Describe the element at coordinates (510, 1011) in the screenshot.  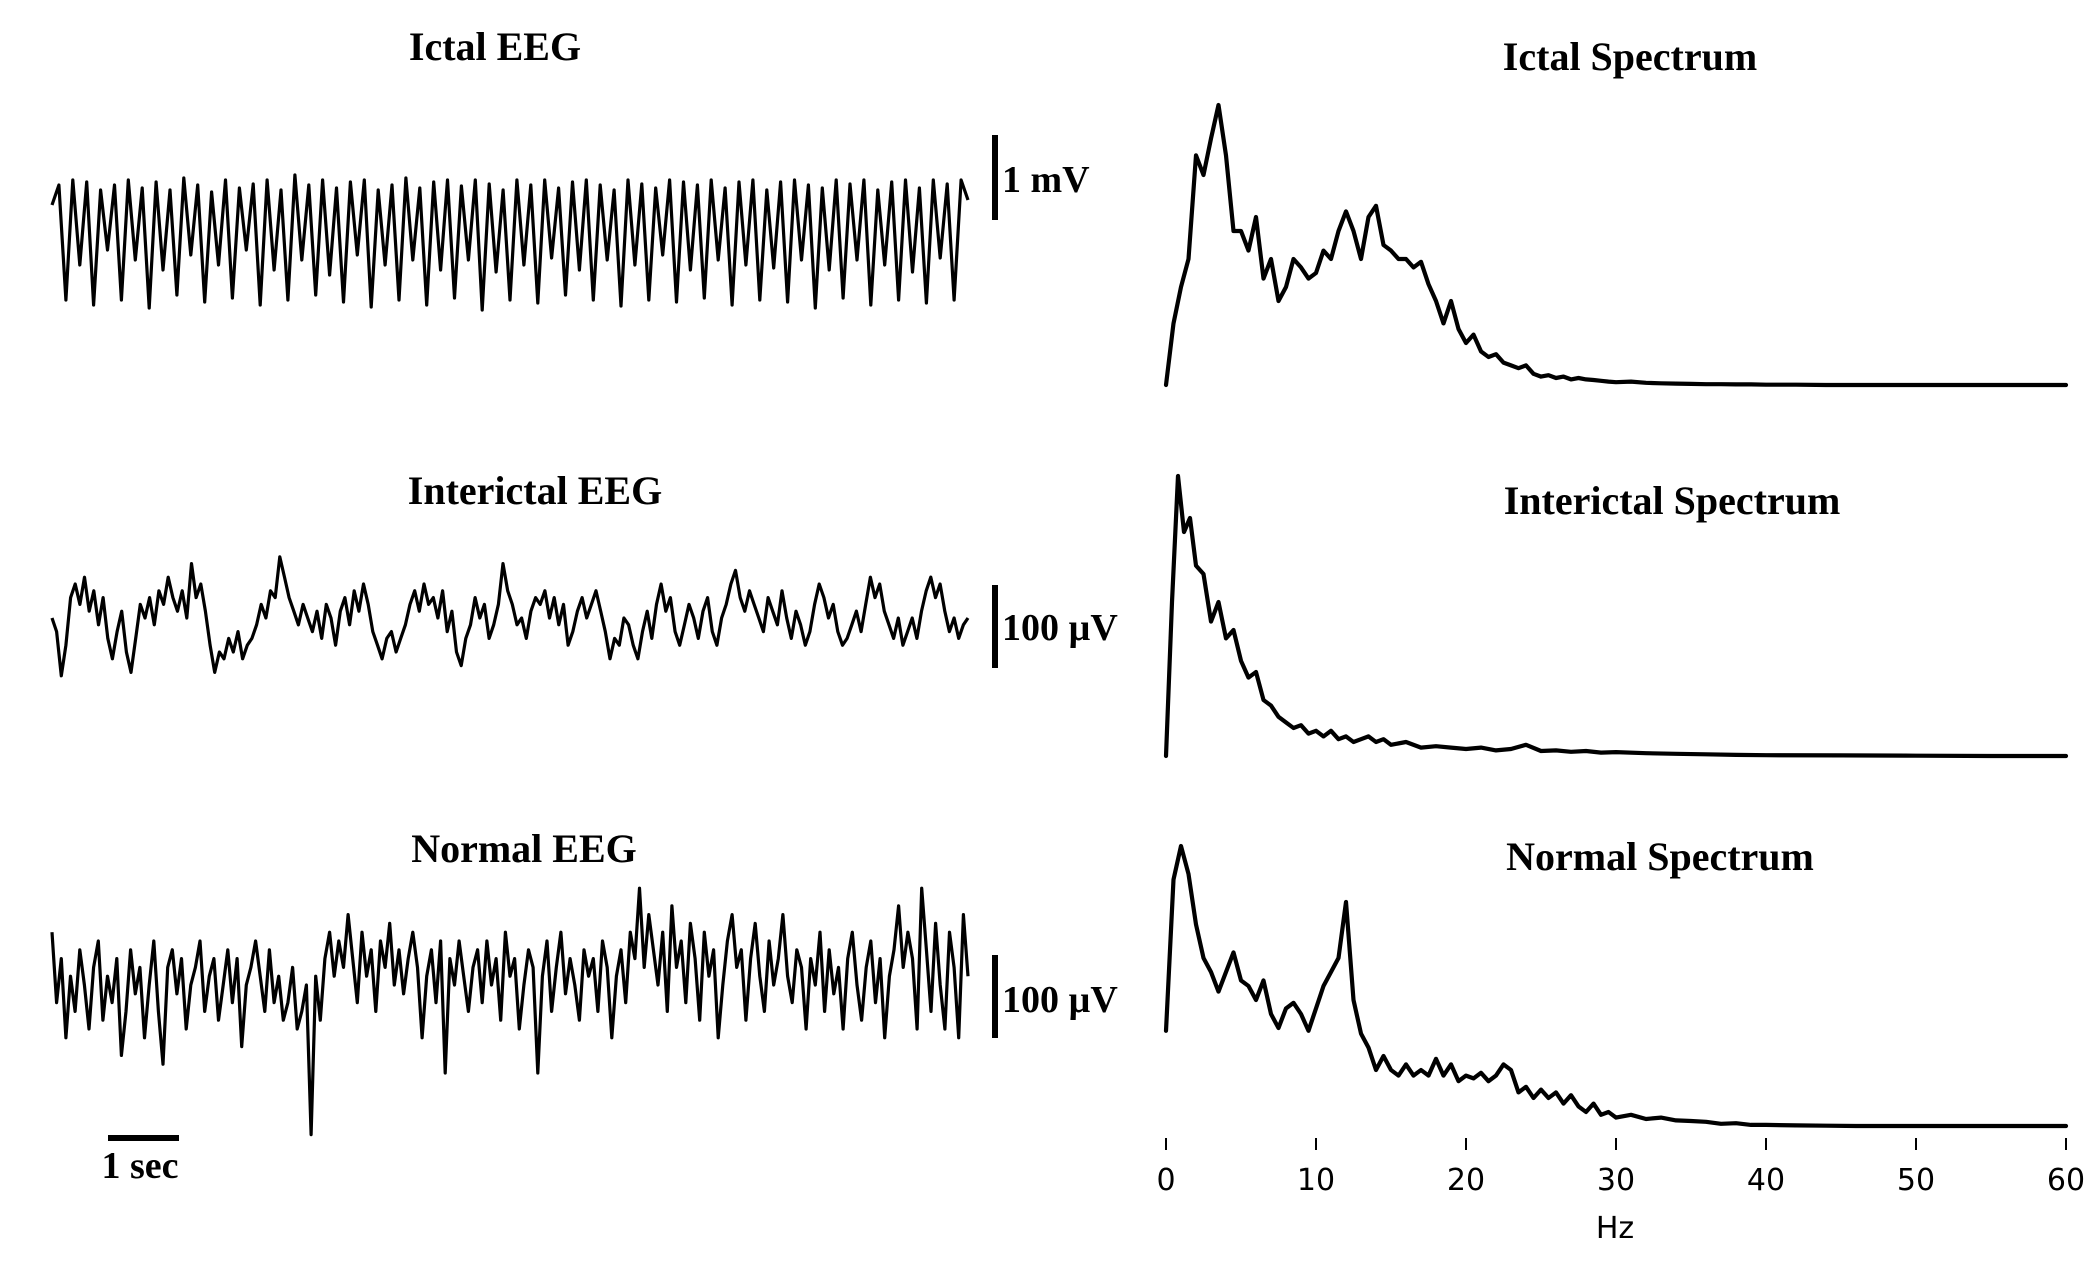
I see `normal-eeg-trace` at that location.